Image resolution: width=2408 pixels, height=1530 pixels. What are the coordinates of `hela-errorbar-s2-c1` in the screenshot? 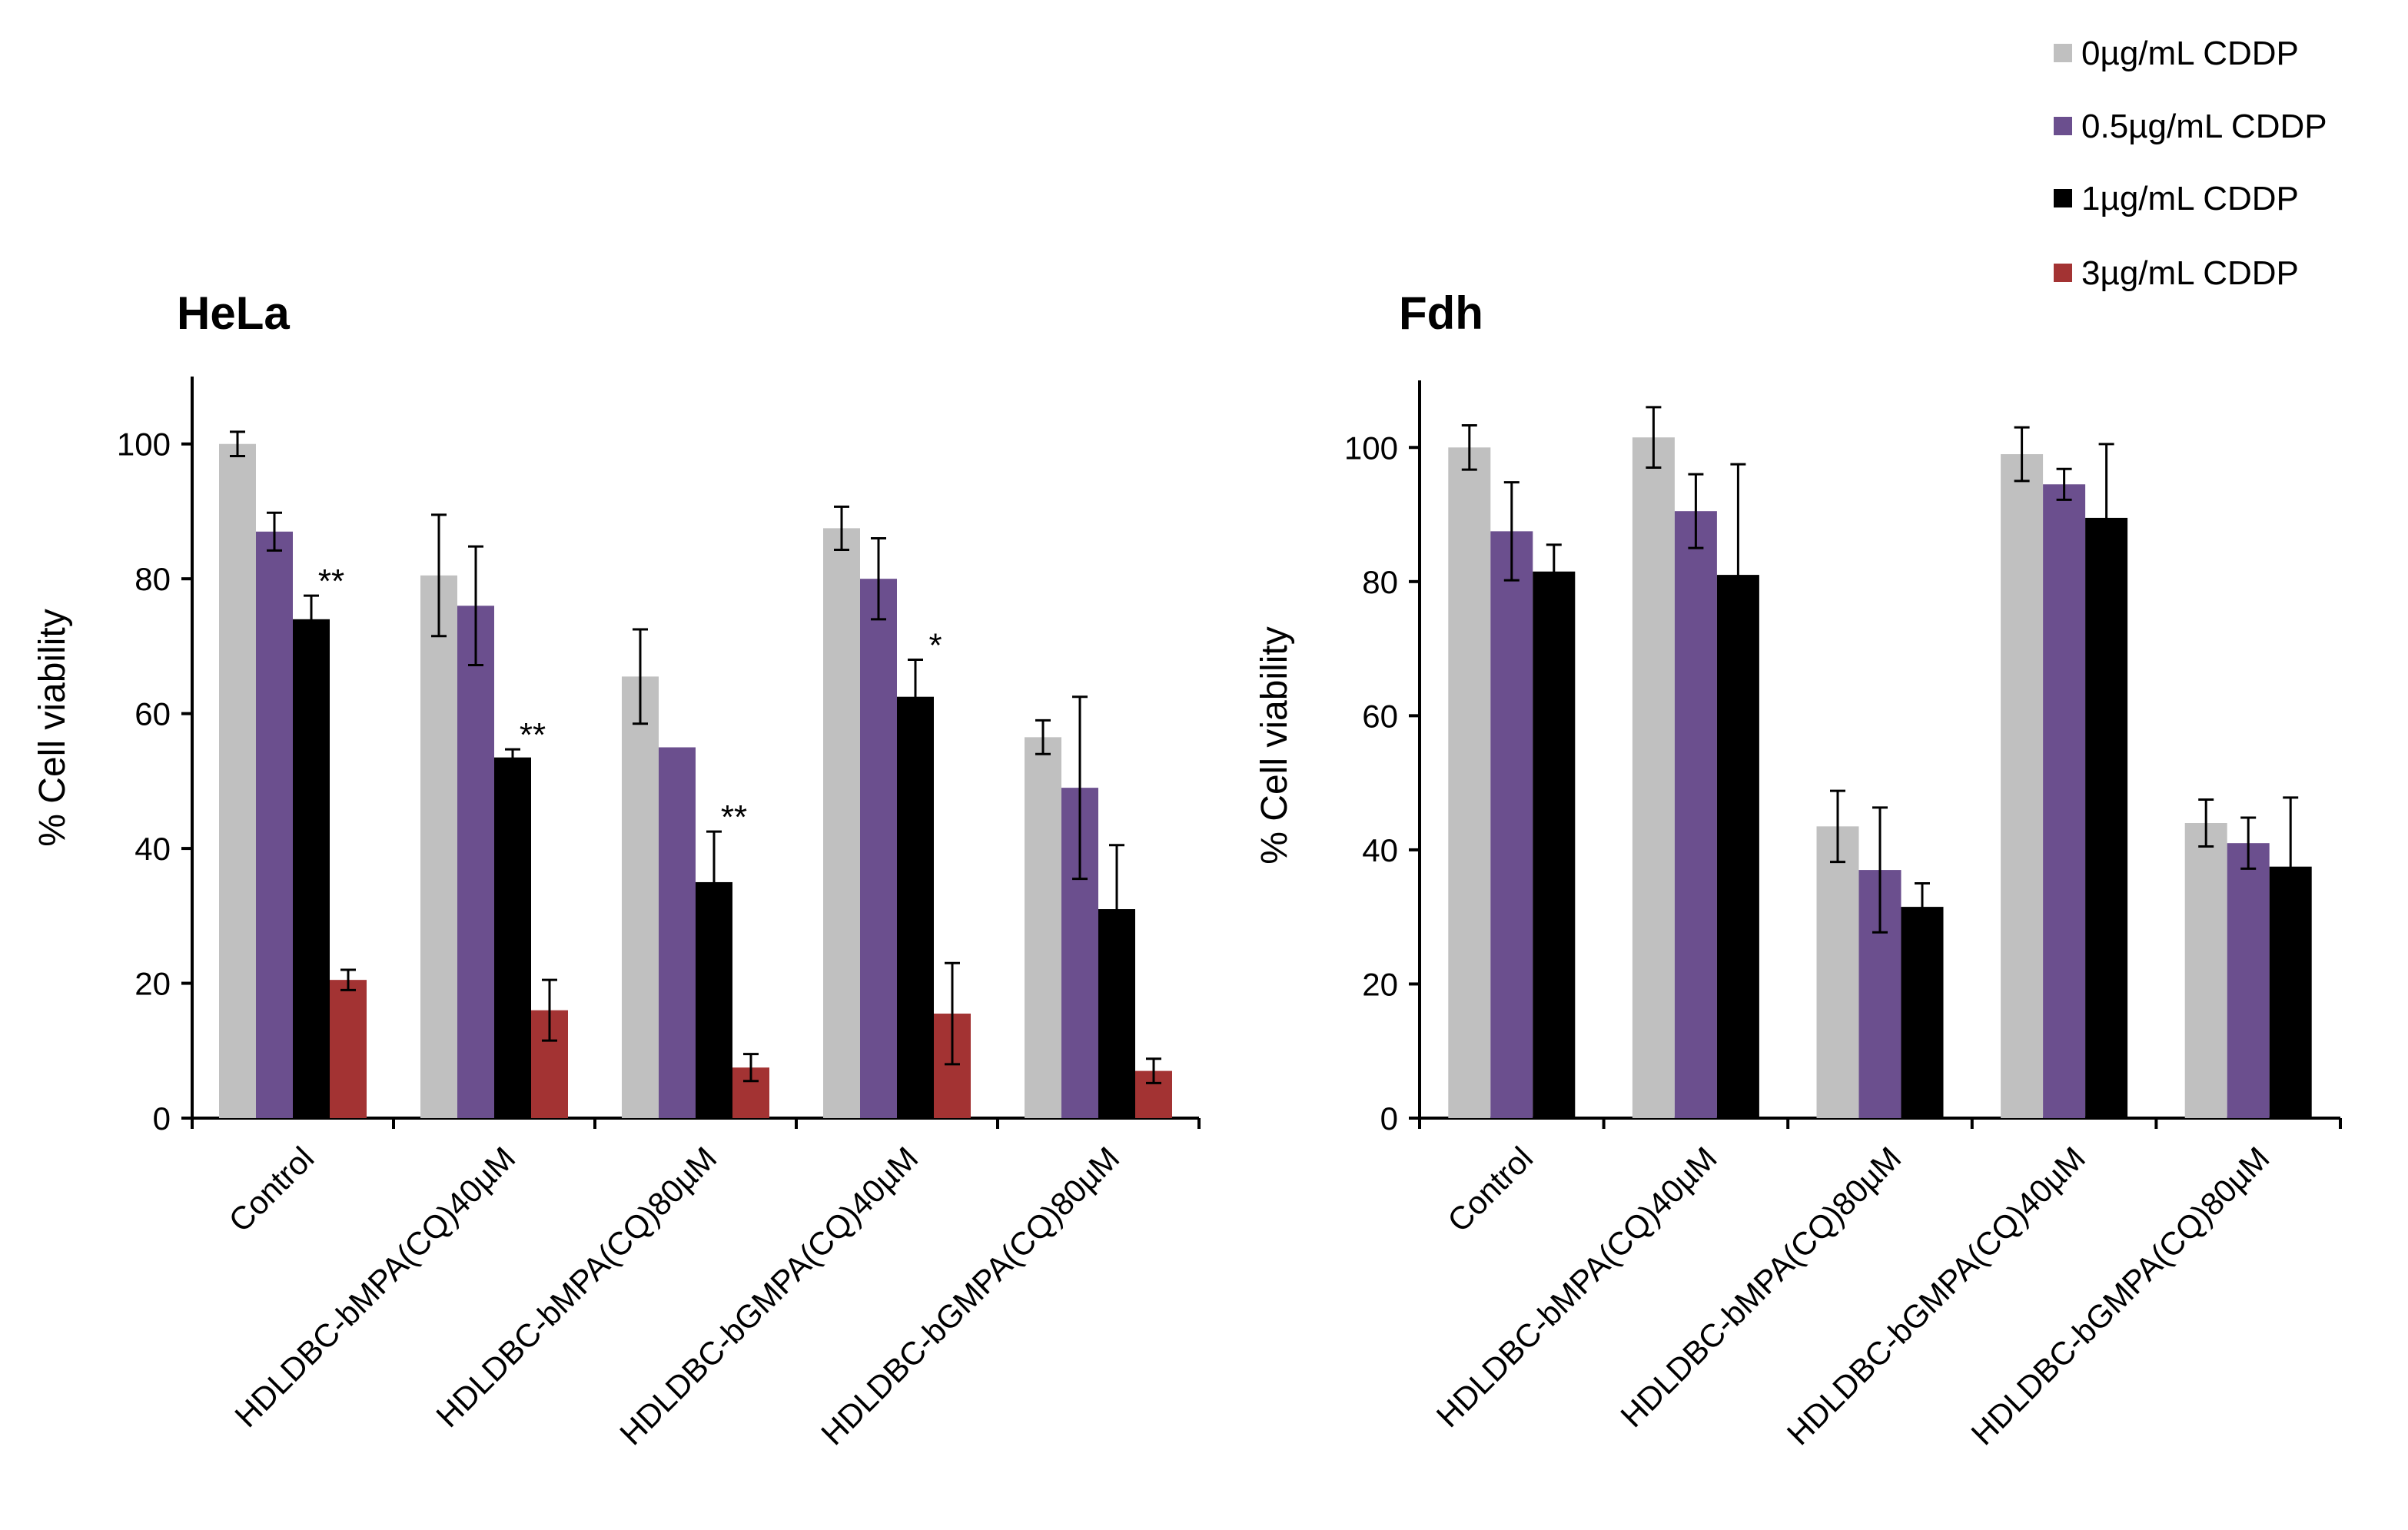 It's located at (512, 757).